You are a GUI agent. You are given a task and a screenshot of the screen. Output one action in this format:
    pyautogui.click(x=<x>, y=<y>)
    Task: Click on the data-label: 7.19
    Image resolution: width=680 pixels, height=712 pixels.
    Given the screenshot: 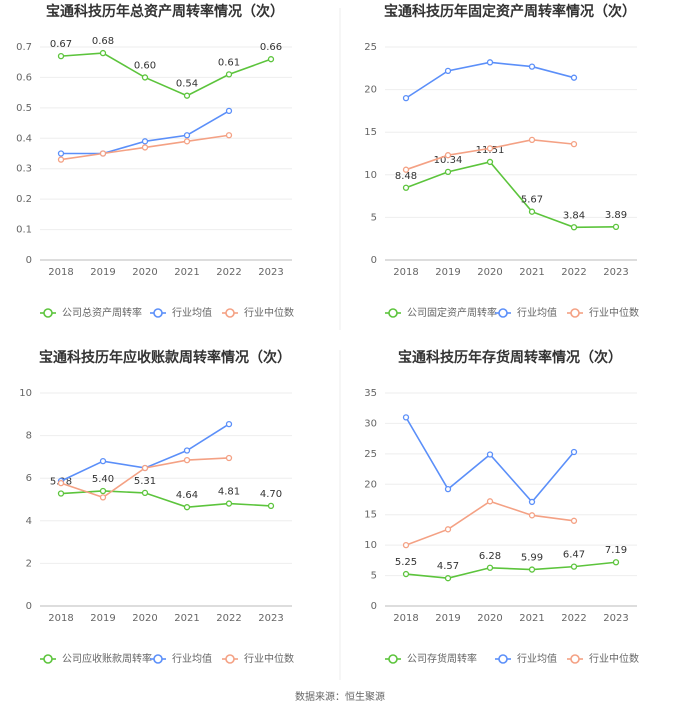 What is the action you would take?
    pyautogui.click(x=616, y=550)
    